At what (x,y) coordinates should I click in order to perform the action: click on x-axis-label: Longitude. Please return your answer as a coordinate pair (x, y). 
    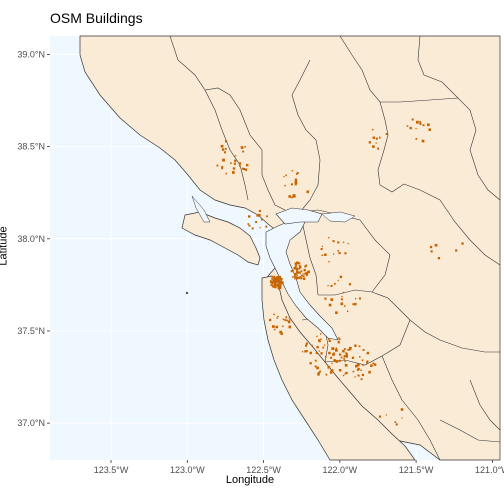
    Looking at the image, I should click on (250, 480).